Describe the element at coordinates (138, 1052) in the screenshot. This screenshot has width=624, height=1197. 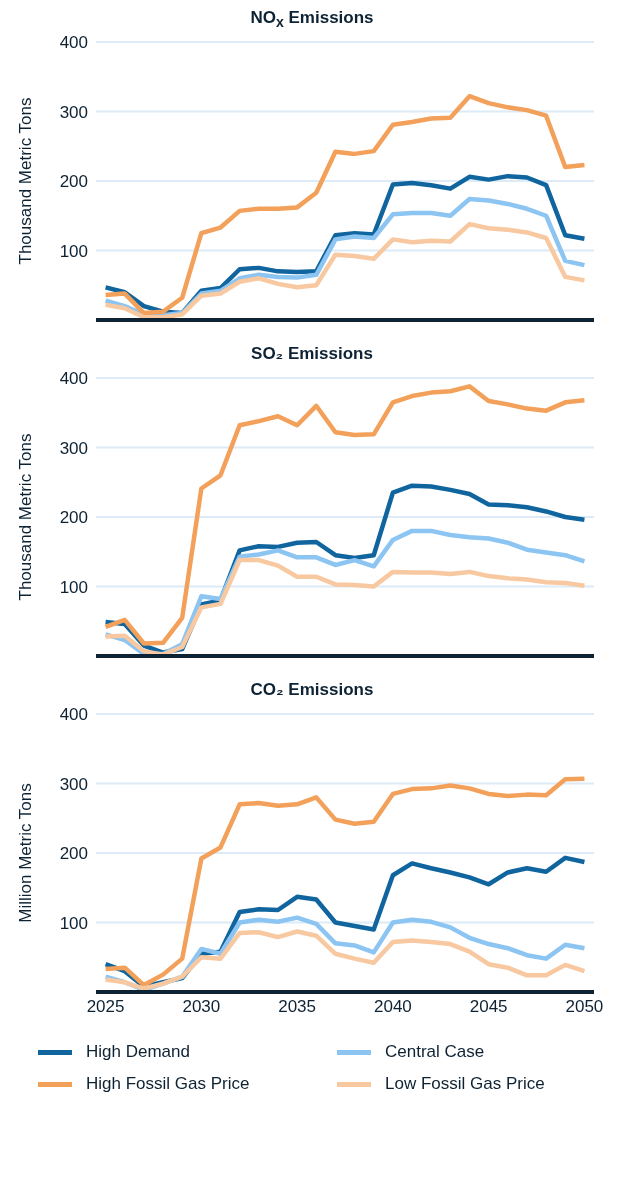
I see `legend-label: High Demand` at that location.